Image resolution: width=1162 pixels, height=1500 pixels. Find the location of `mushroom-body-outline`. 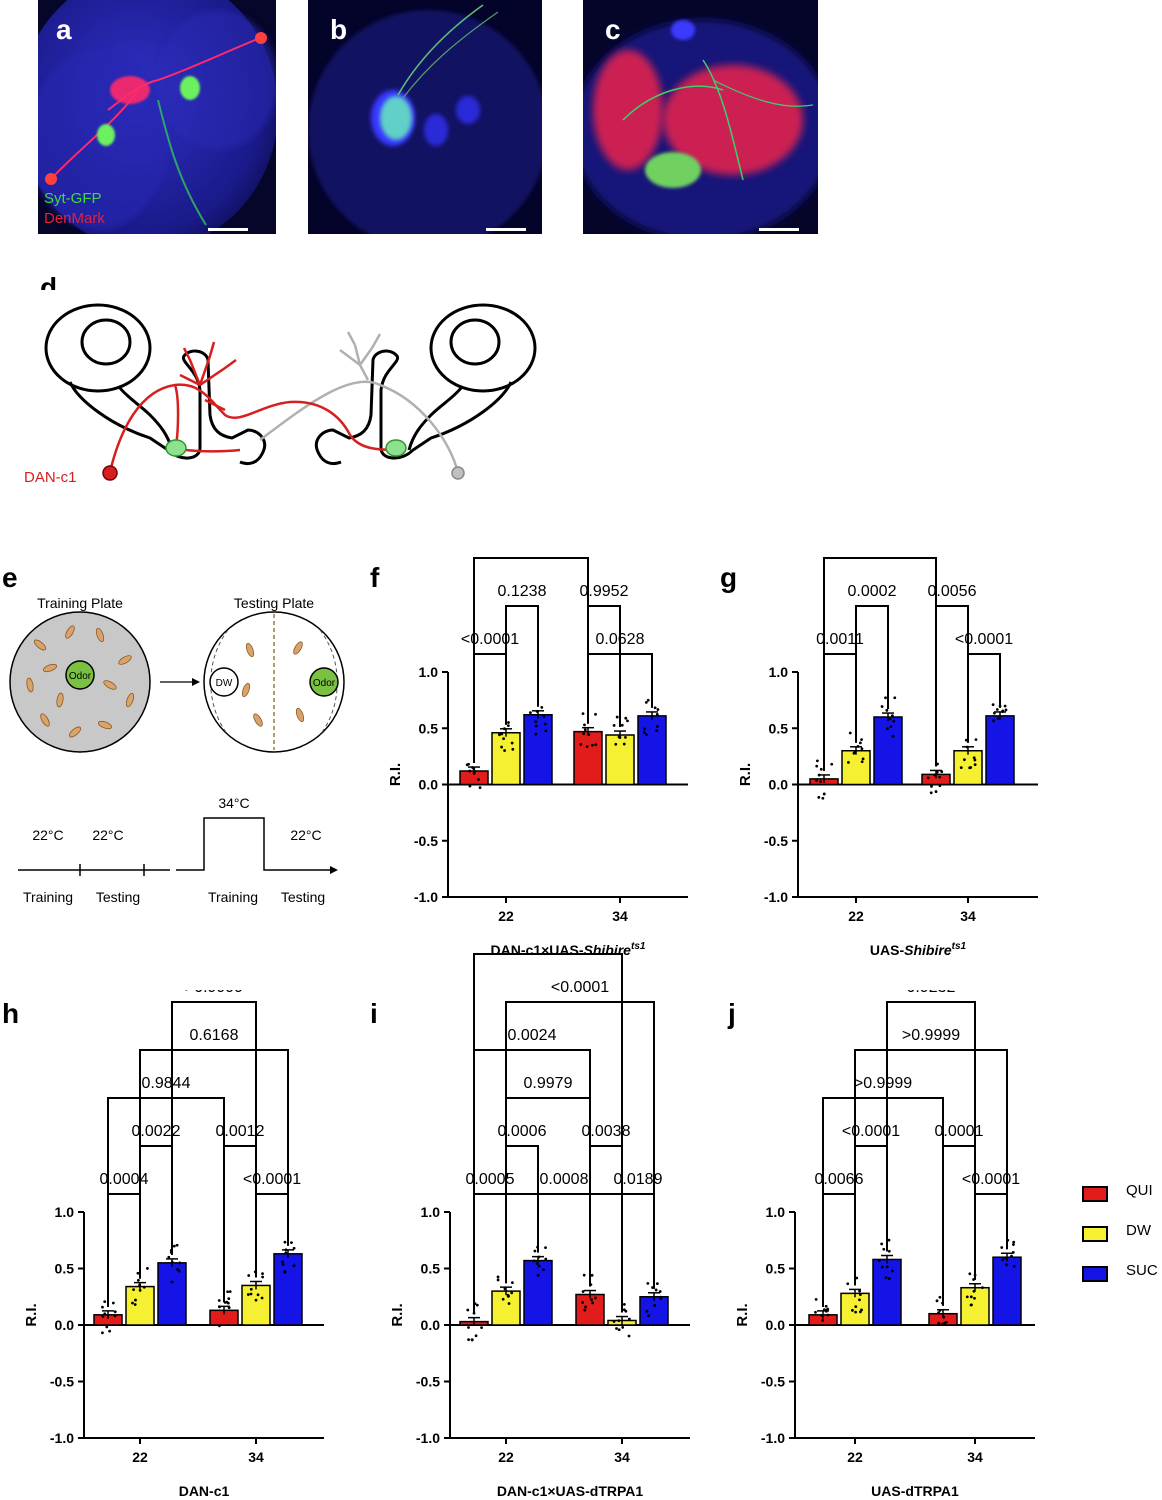

mushroom-body-outline is located at coordinates (290, 384).